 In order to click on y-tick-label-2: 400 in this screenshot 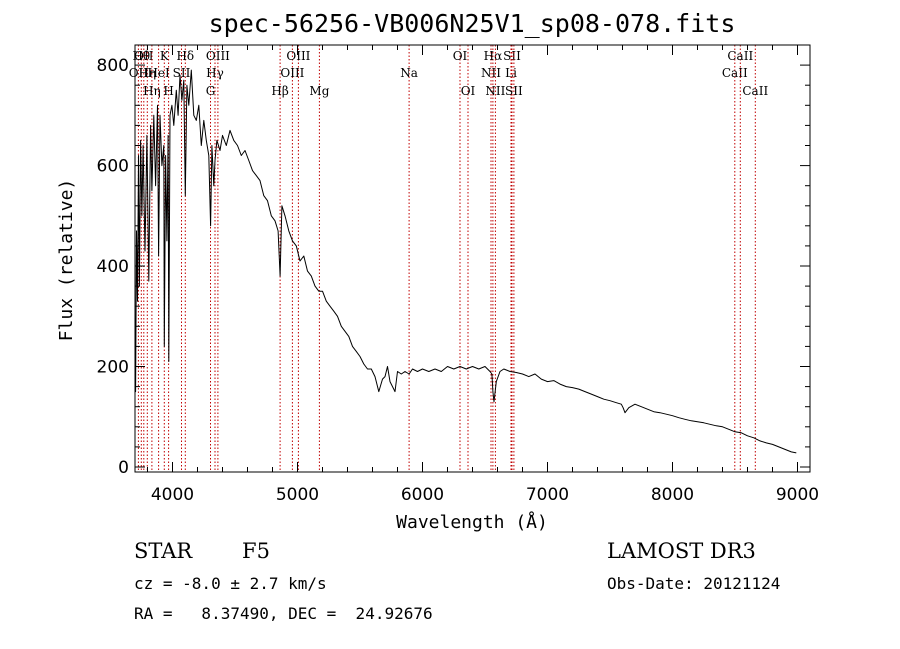, I will do `click(113, 267)`.